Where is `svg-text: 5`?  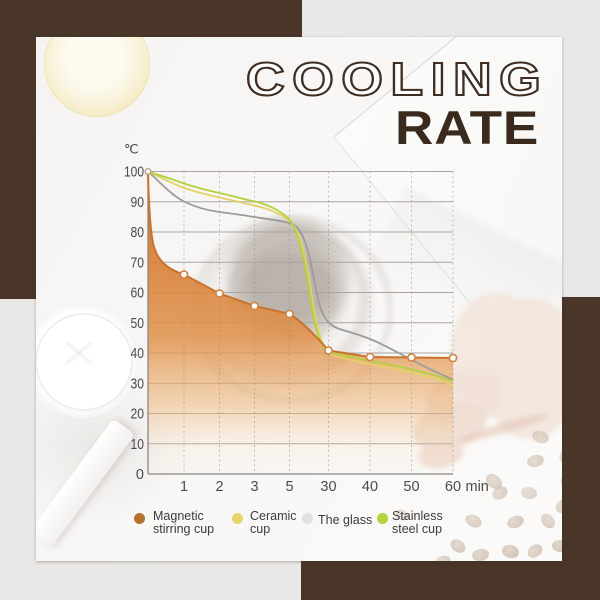
svg-text: 5 is located at coordinates (289, 487).